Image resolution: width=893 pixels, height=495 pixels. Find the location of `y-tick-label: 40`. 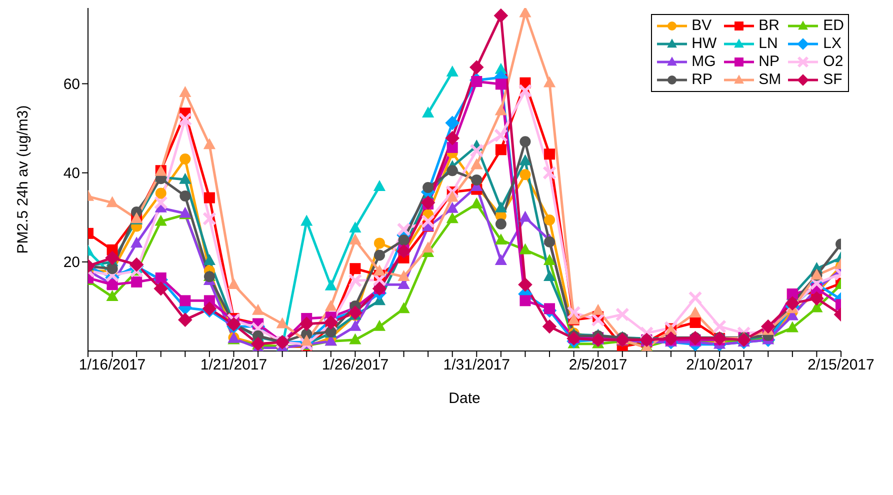

y-tick-label: 40 is located at coordinates (71, 173).